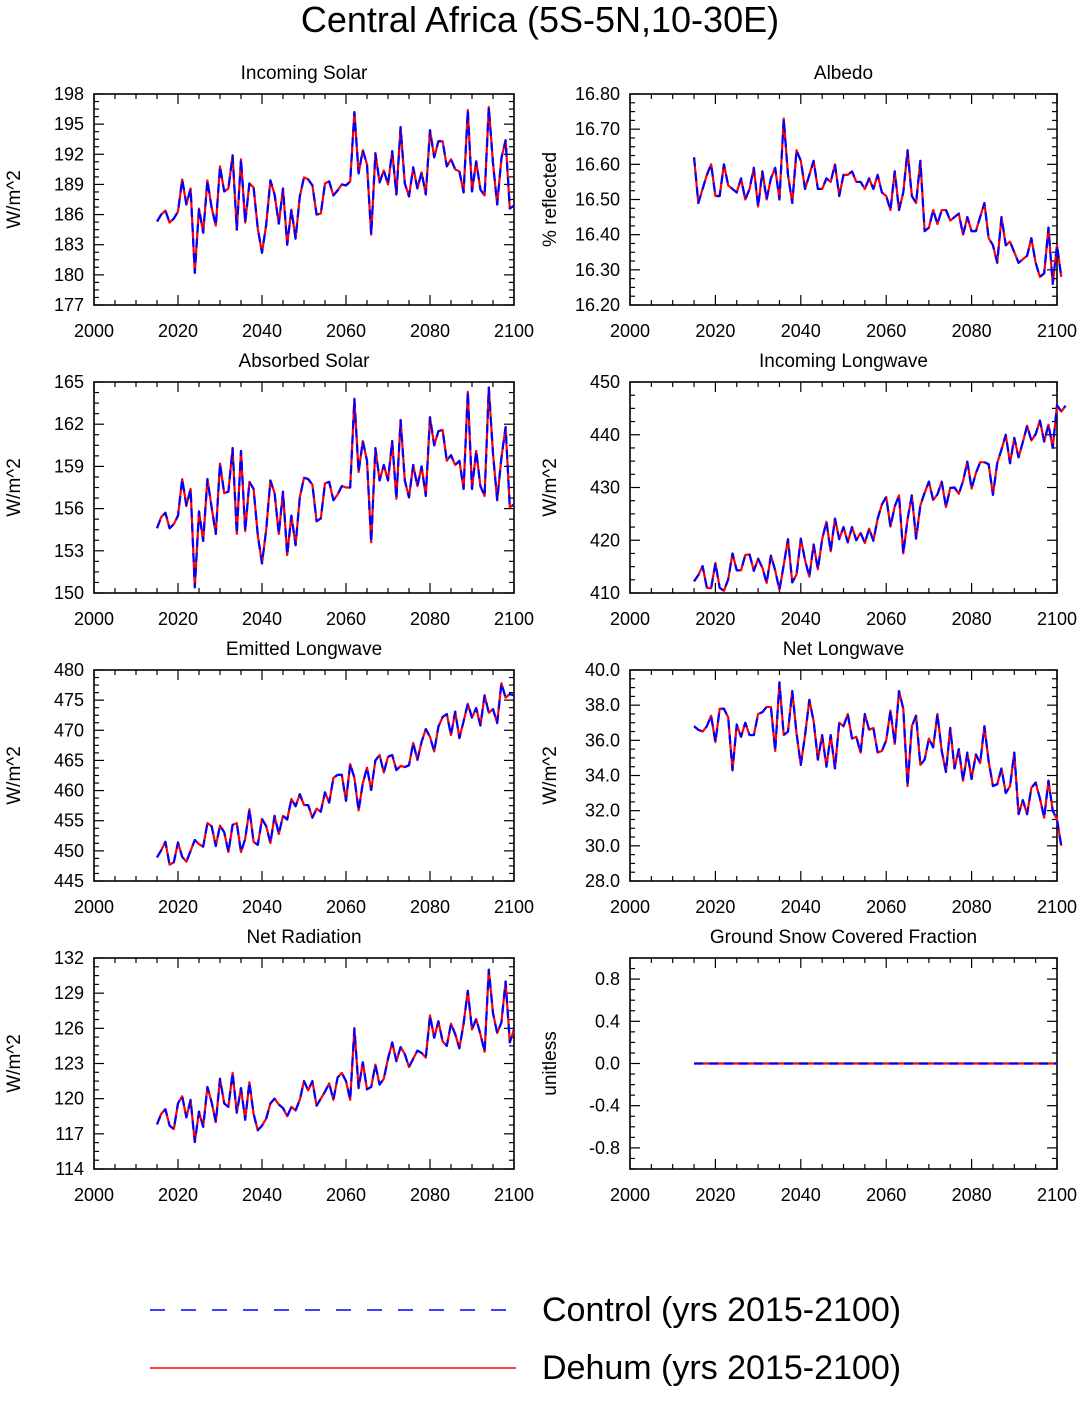  Describe the element at coordinates (604, 1148) in the screenshot. I see `y-tick-label: -0.8` at that location.